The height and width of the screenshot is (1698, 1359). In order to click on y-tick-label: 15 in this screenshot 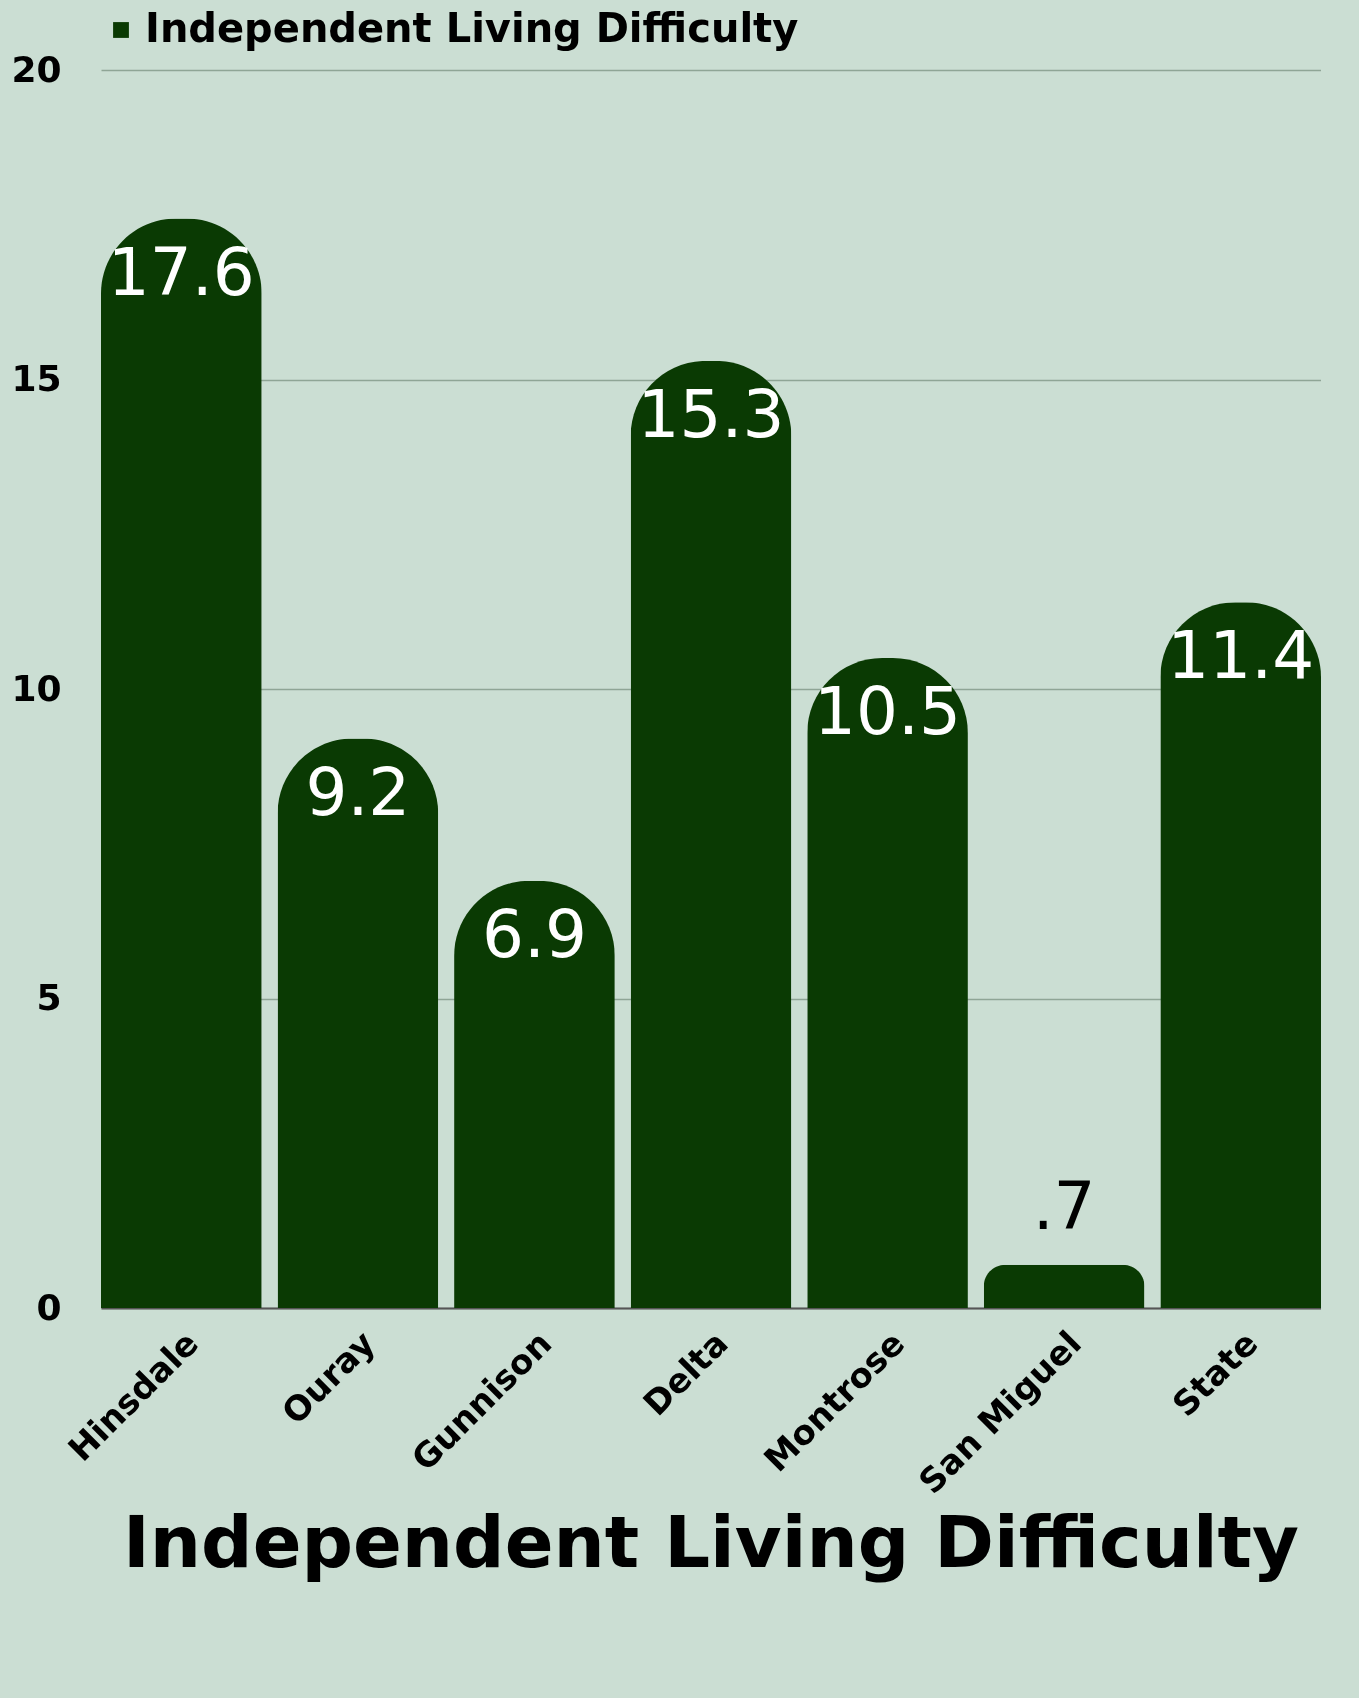, I will do `click(36, 378)`.